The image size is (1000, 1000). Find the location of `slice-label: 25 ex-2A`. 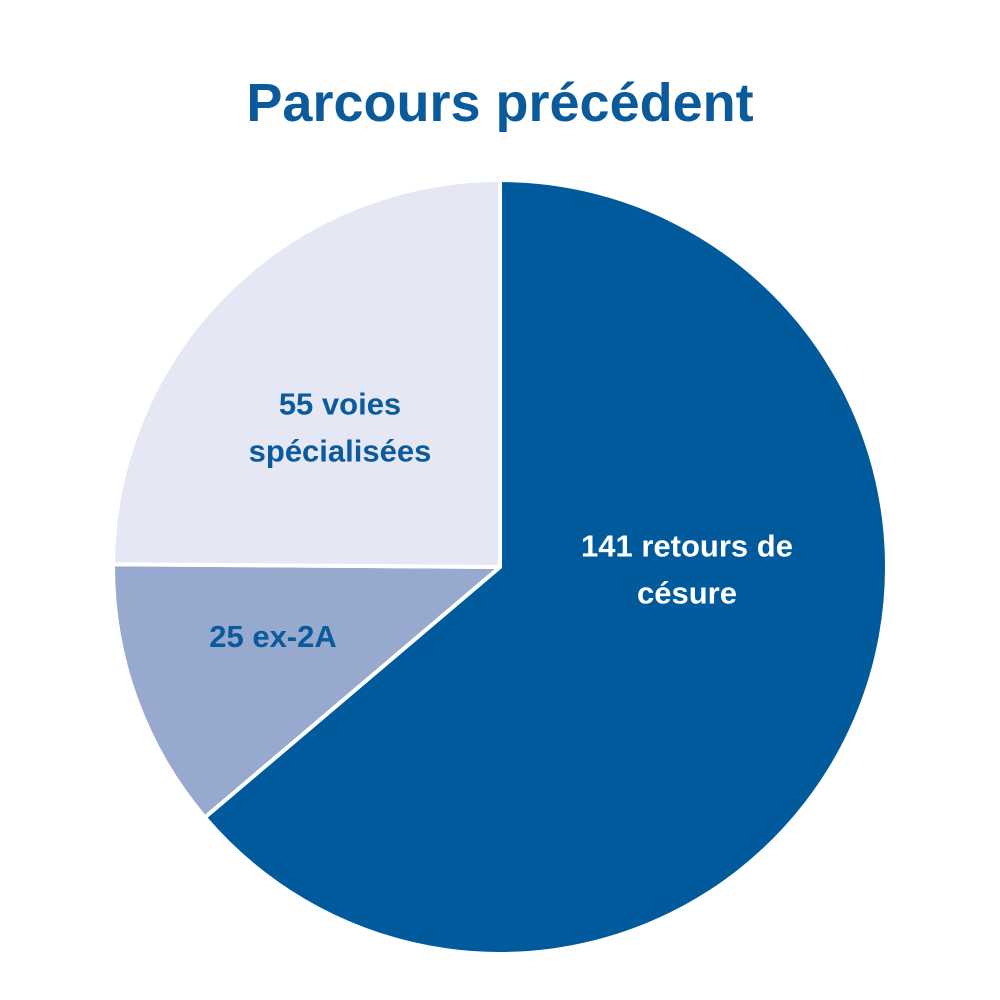

slice-label: 25 ex-2A is located at coordinates (273, 636).